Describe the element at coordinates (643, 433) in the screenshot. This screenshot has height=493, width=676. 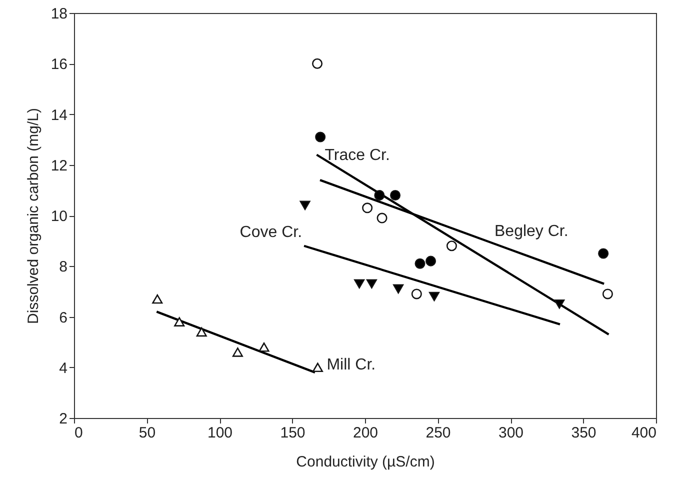
I see `x-tick-label: 400` at that location.